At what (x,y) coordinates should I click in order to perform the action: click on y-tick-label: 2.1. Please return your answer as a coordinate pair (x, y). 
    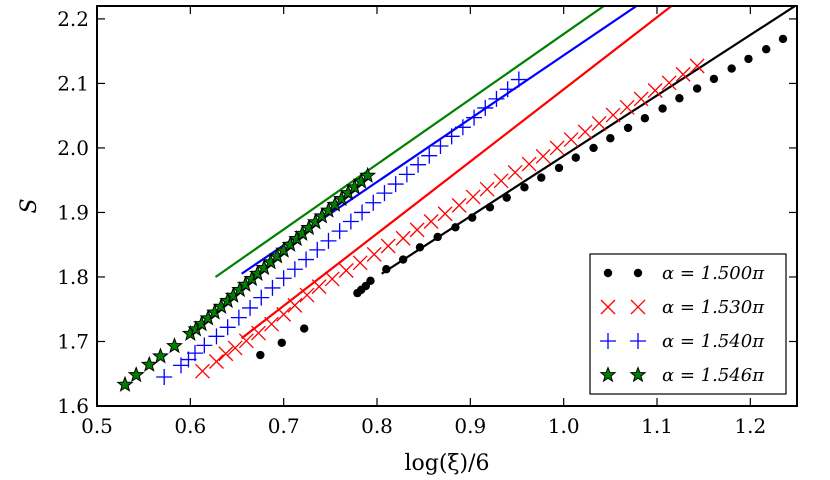
    Looking at the image, I should click on (73, 83).